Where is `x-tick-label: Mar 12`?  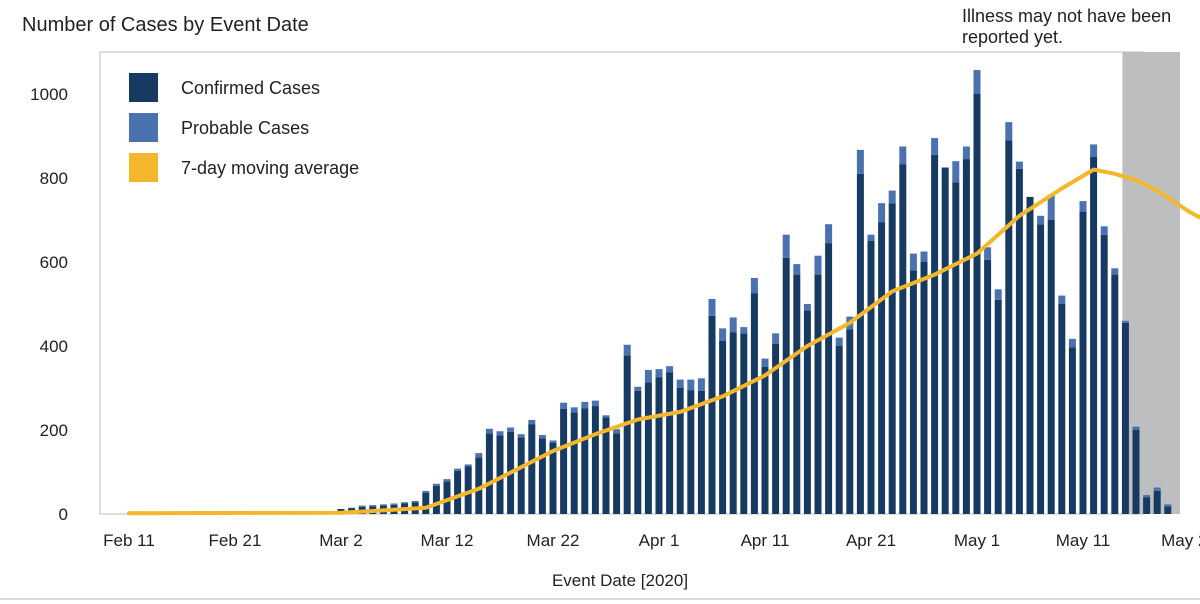
x-tick-label: Mar 12 is located at coordinates (447, 540).